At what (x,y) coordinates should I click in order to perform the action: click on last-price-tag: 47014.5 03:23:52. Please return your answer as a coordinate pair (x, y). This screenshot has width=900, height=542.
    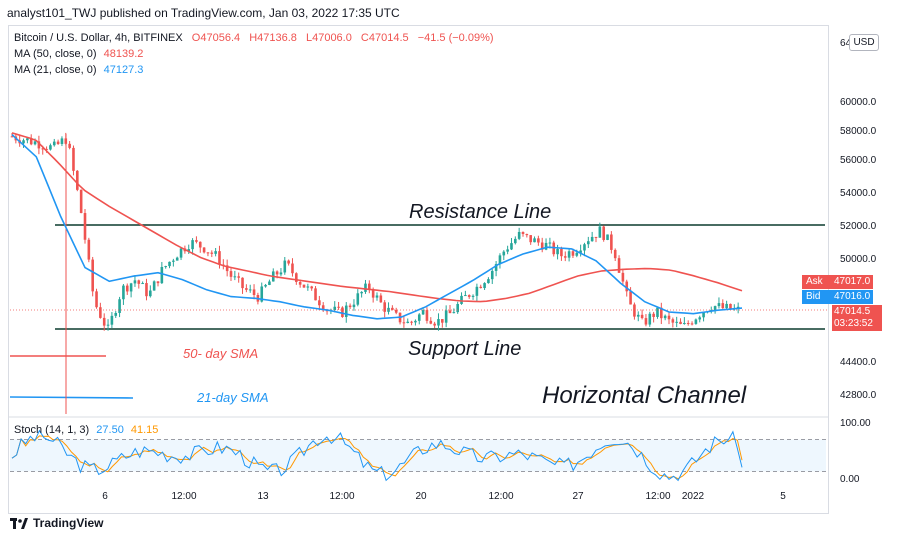
    Looking at the image, I should click on (857, 318).